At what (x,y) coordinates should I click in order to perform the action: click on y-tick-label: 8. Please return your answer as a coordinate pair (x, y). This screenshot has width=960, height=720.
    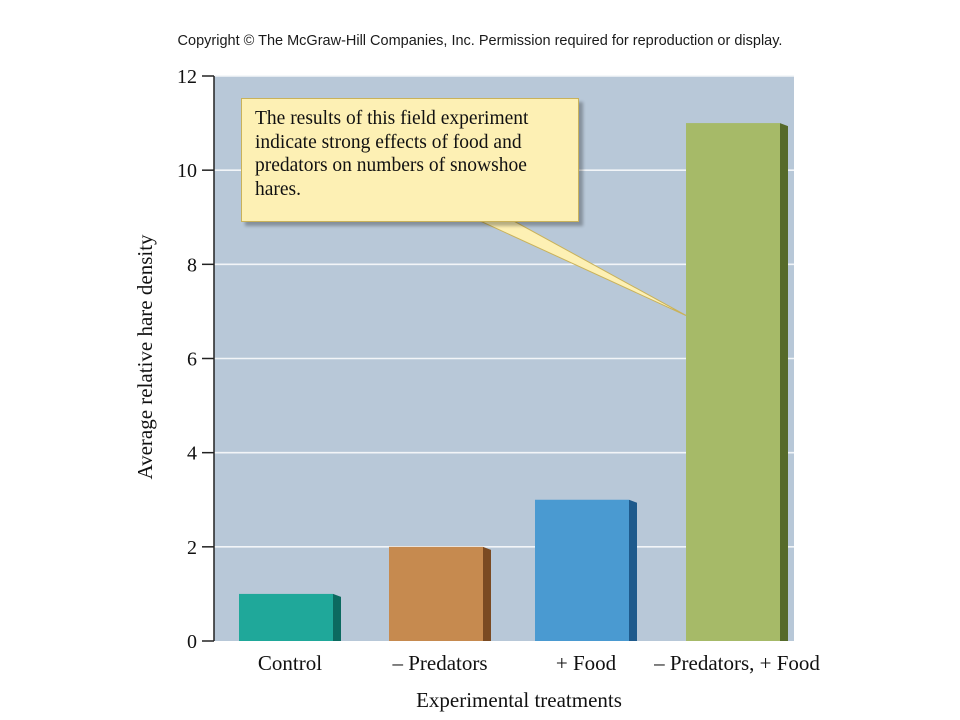
    Looking at the image, I should click on (192, 265).